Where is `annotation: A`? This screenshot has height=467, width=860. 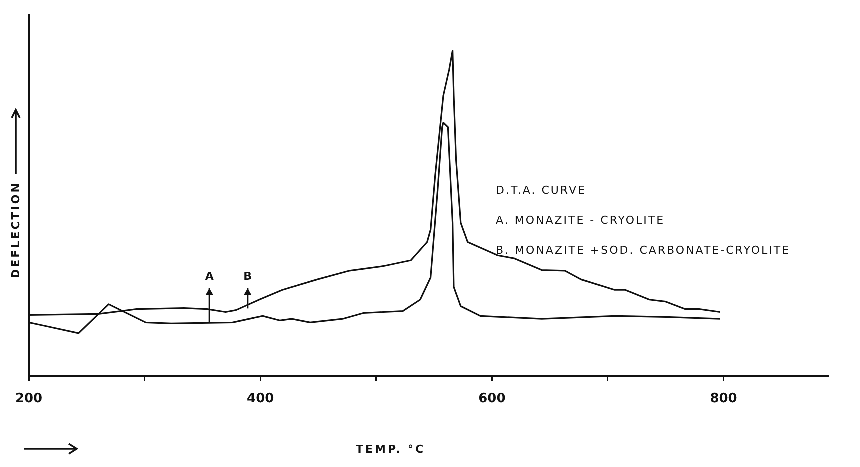
annotation: A is located at coordinates (209, 276).